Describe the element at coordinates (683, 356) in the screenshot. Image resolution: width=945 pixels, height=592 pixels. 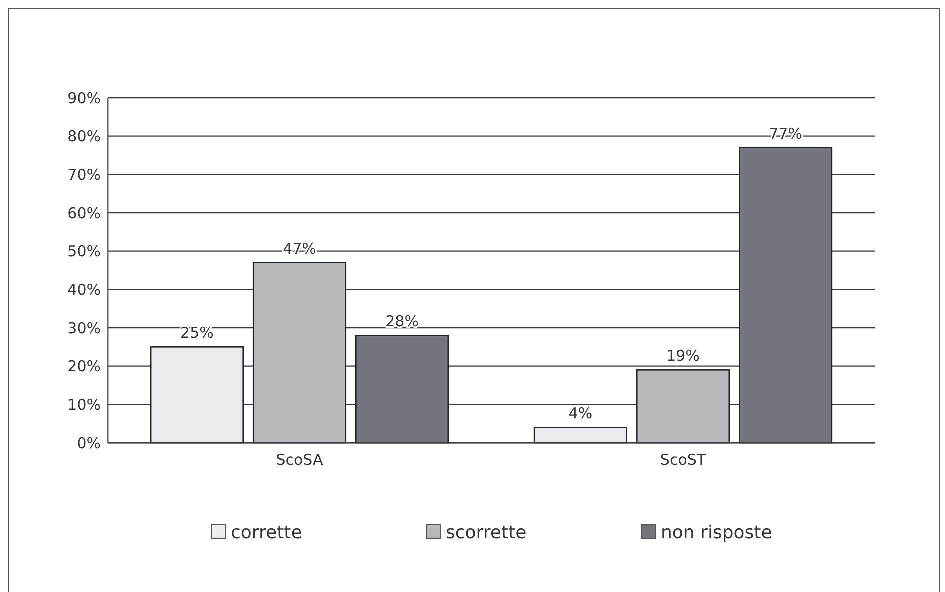
I see `data-label: 19%` at that location.